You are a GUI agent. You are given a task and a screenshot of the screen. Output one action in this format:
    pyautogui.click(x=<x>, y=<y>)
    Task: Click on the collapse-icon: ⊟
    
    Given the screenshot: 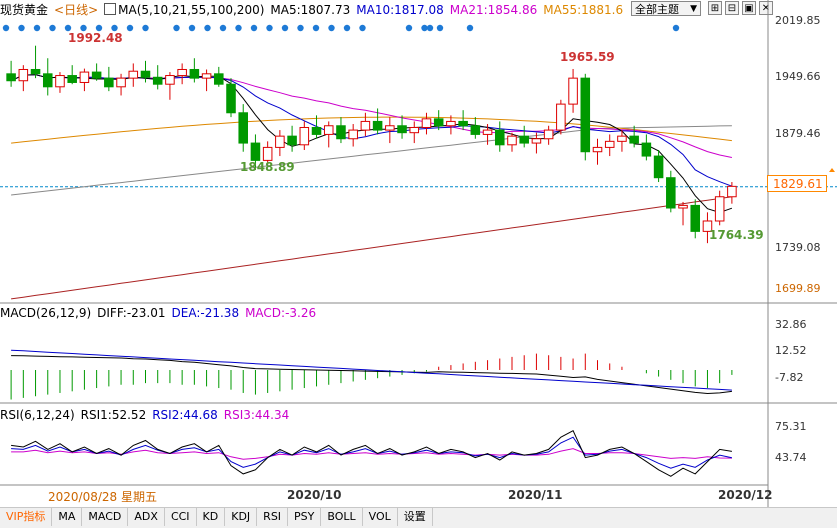 What is the action you would take?
    pyautogui.click(x=732, y=8)
    